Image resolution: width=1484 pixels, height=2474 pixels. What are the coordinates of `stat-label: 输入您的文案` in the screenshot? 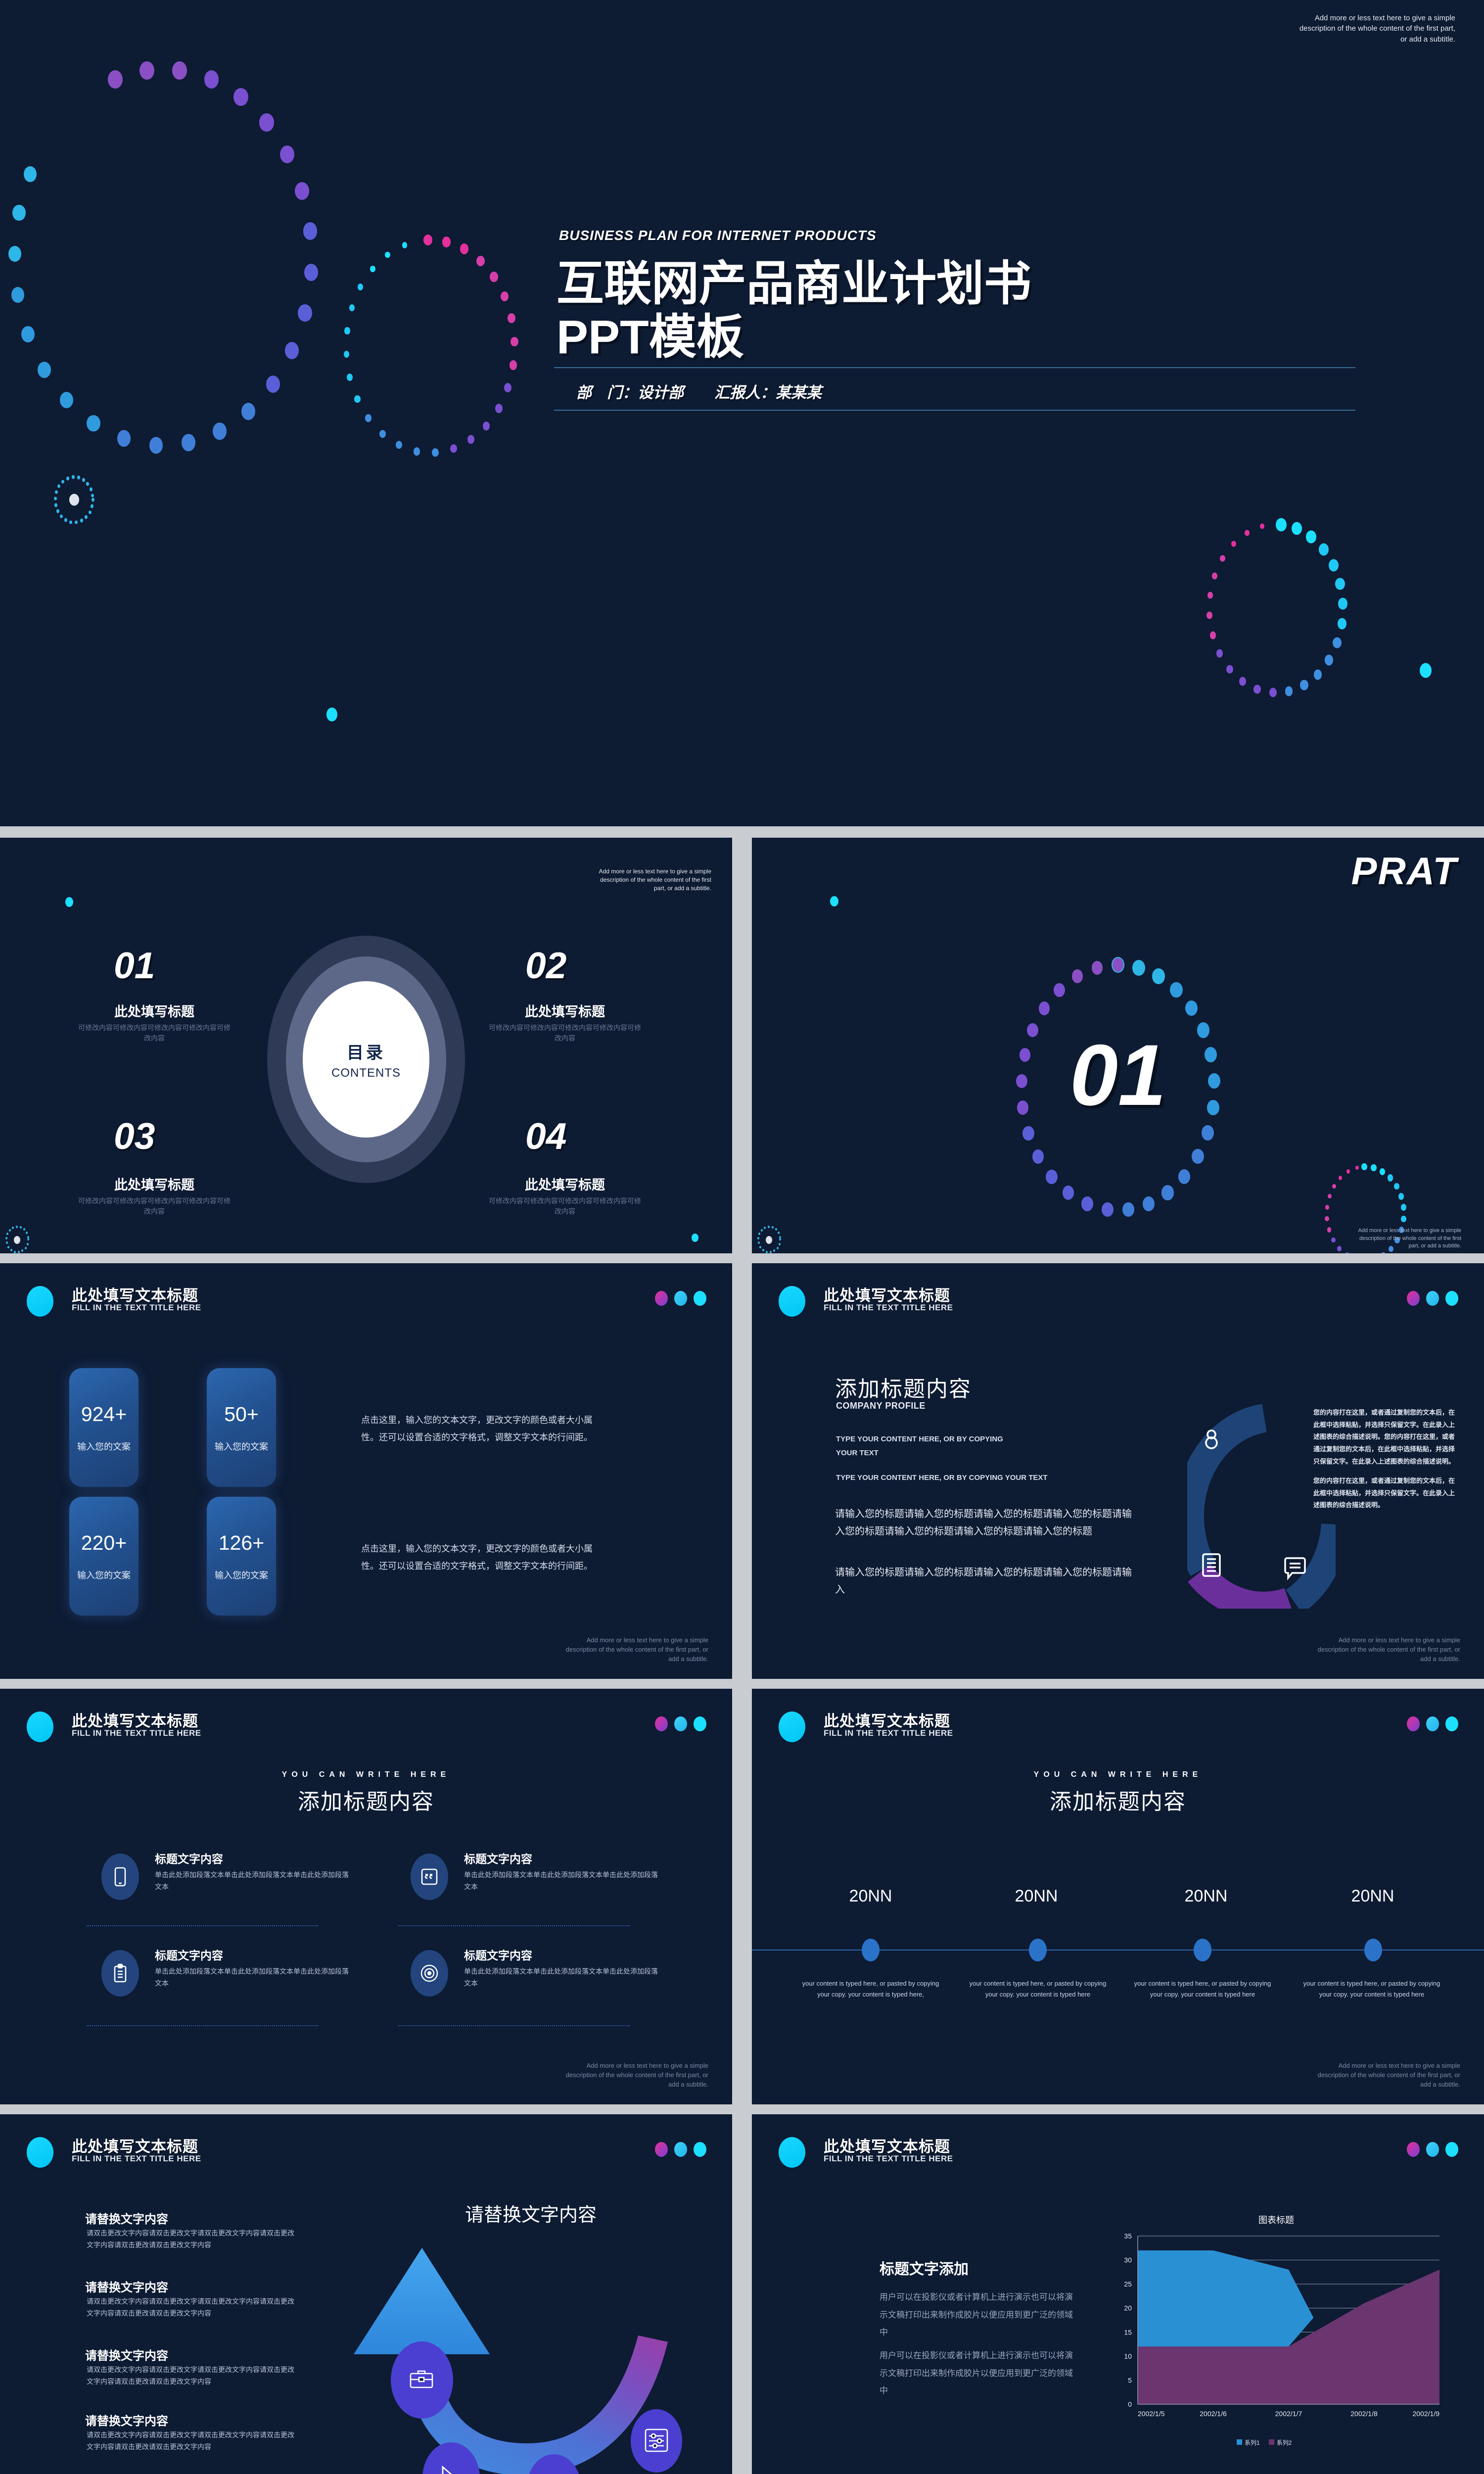 It's located at (241, 1447).